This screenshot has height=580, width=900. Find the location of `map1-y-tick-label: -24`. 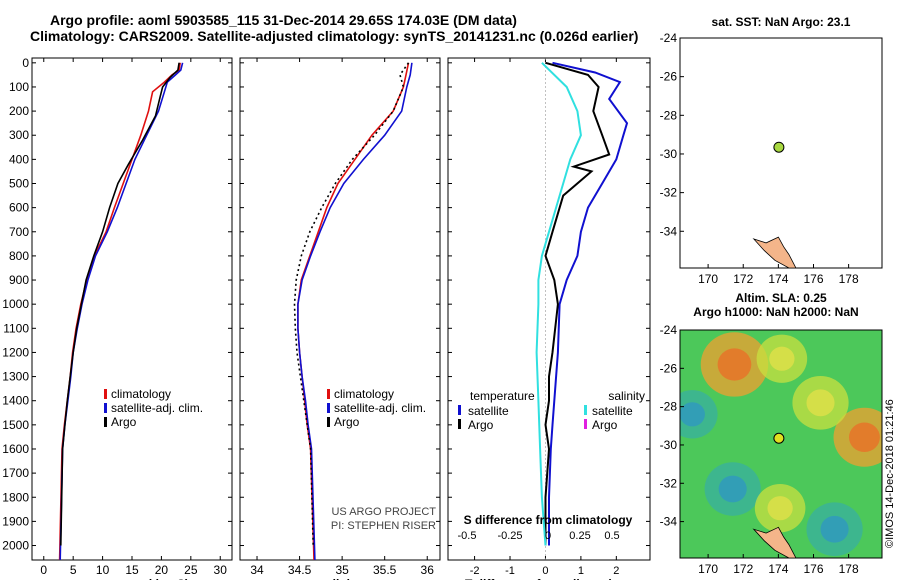

map1-y-tick-label: -24 is located at coordinates (669, 38).